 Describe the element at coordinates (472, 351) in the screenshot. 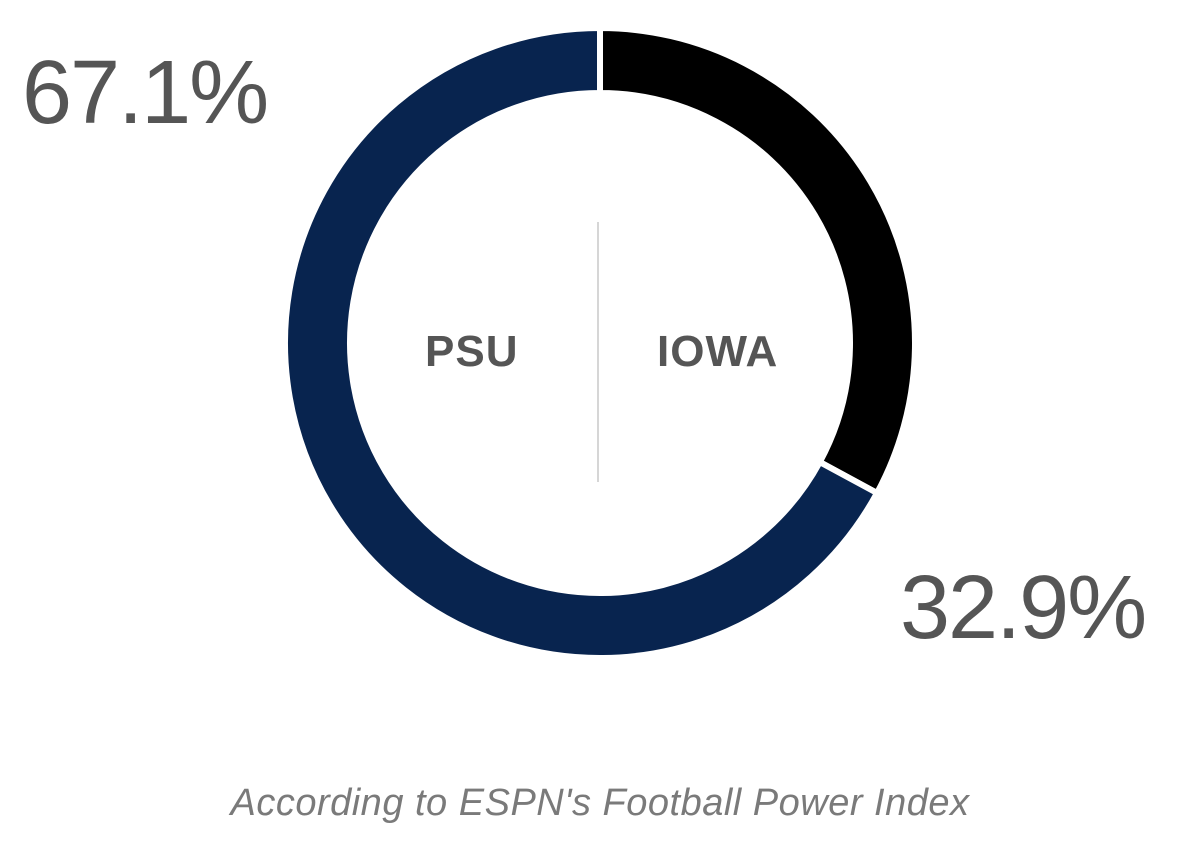

I see `psu-team-label: PSU` at that location.